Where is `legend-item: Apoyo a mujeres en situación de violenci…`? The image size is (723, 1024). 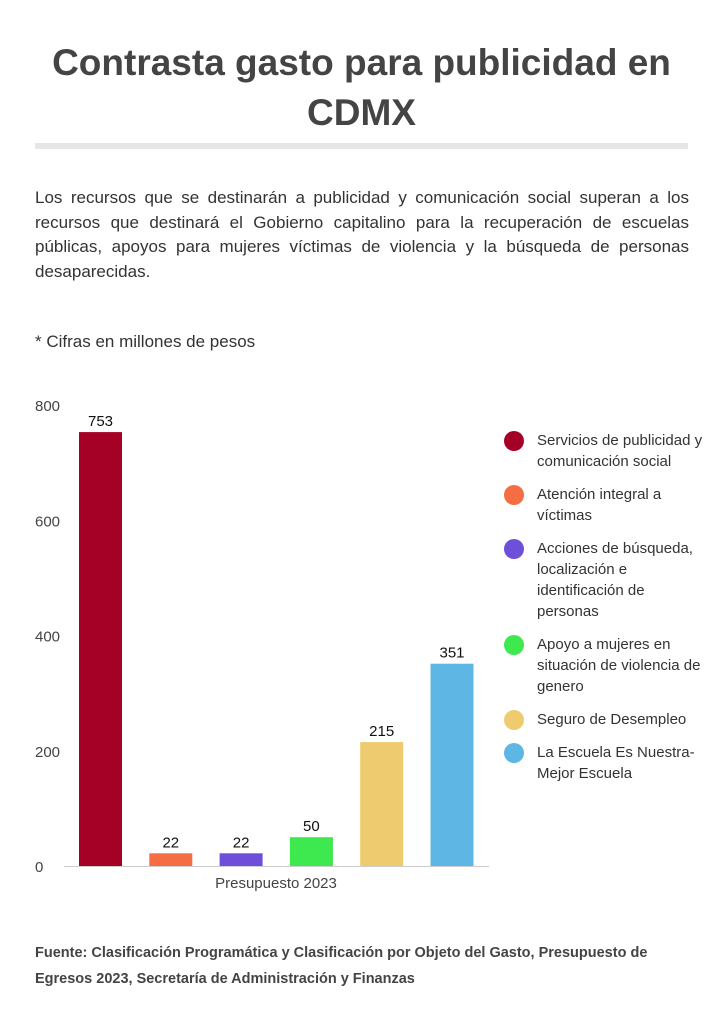 legend-item: Apoyo a mujeres en situación de violenci… is located at coordinates (604, 665).